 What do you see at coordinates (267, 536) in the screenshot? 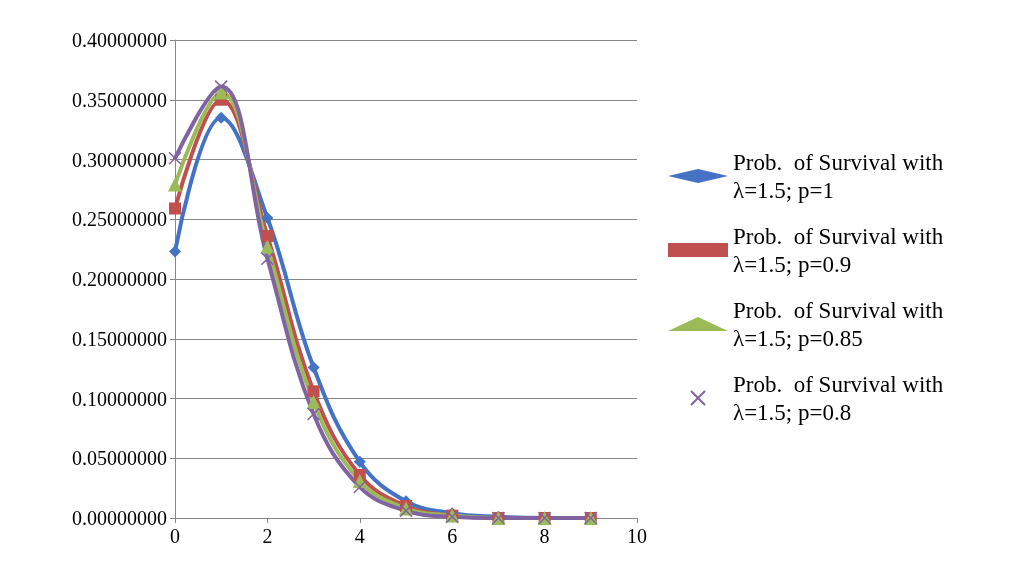
I see `x-tick-label: 2` at bounding box center [267, 536].